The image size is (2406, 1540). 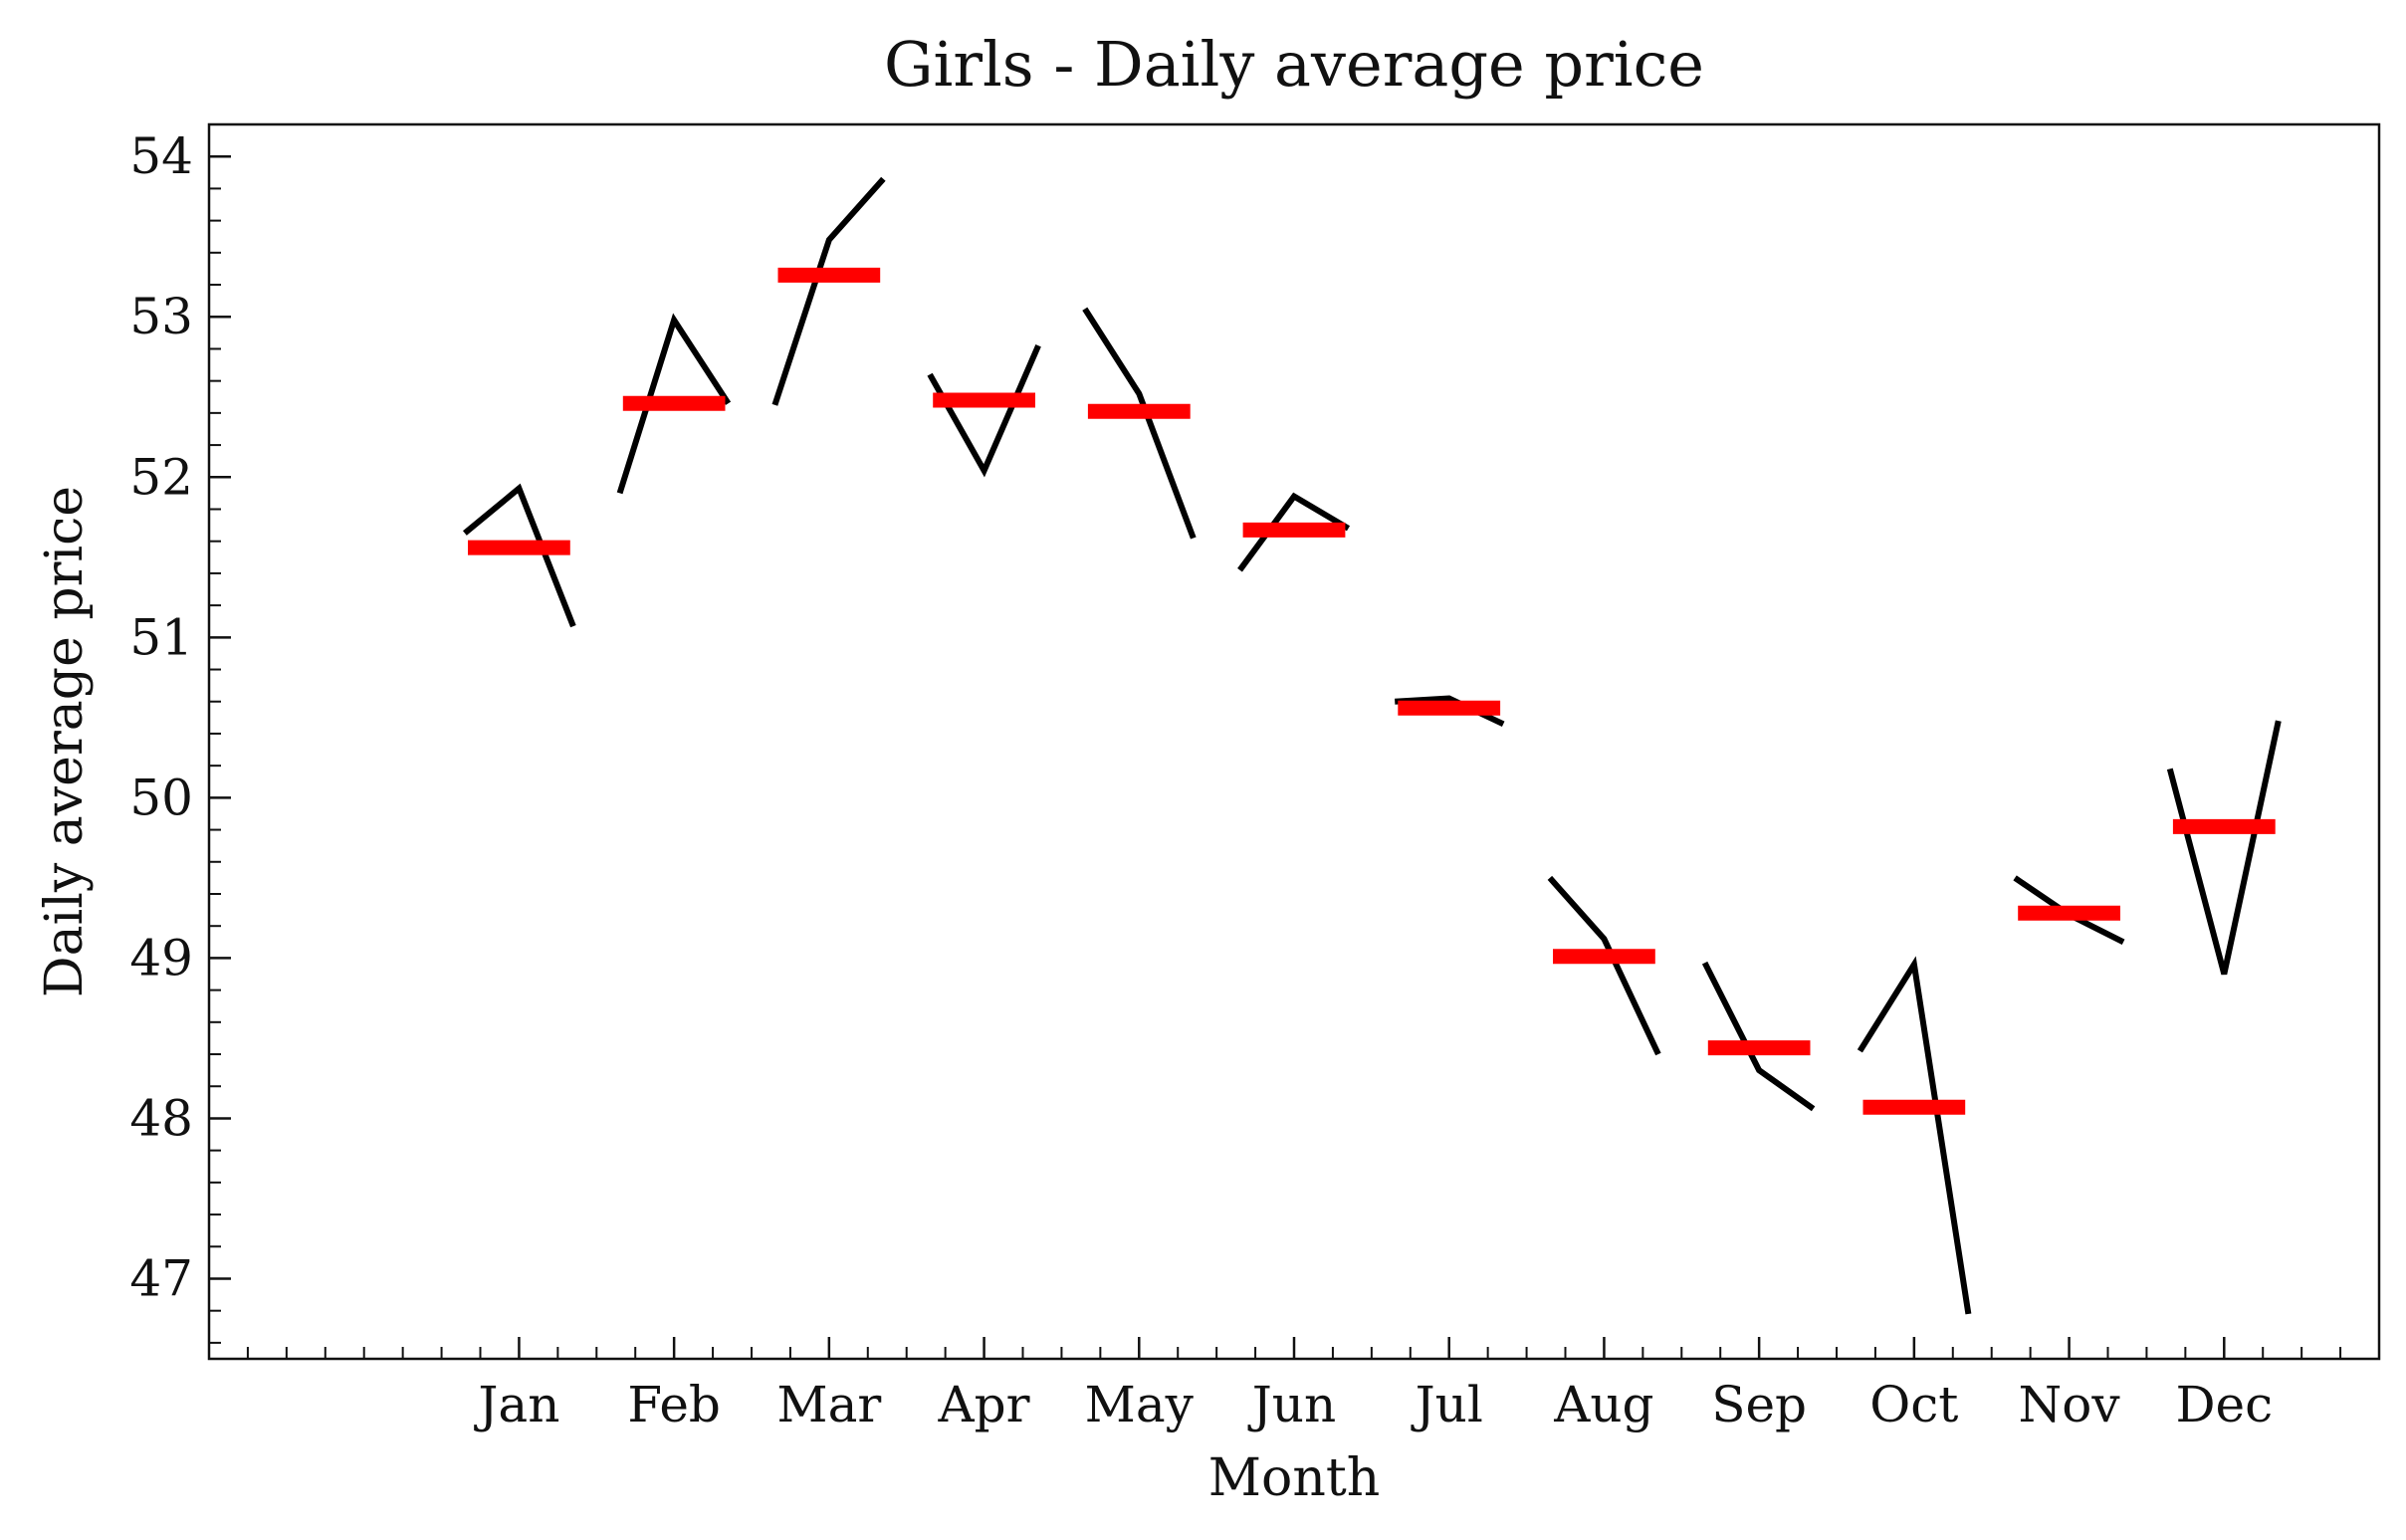 What do you see at coordinates (516, 1405) in the screenshot?
I see `x-tick-label: Jan` at bounding box center [516, 1405].